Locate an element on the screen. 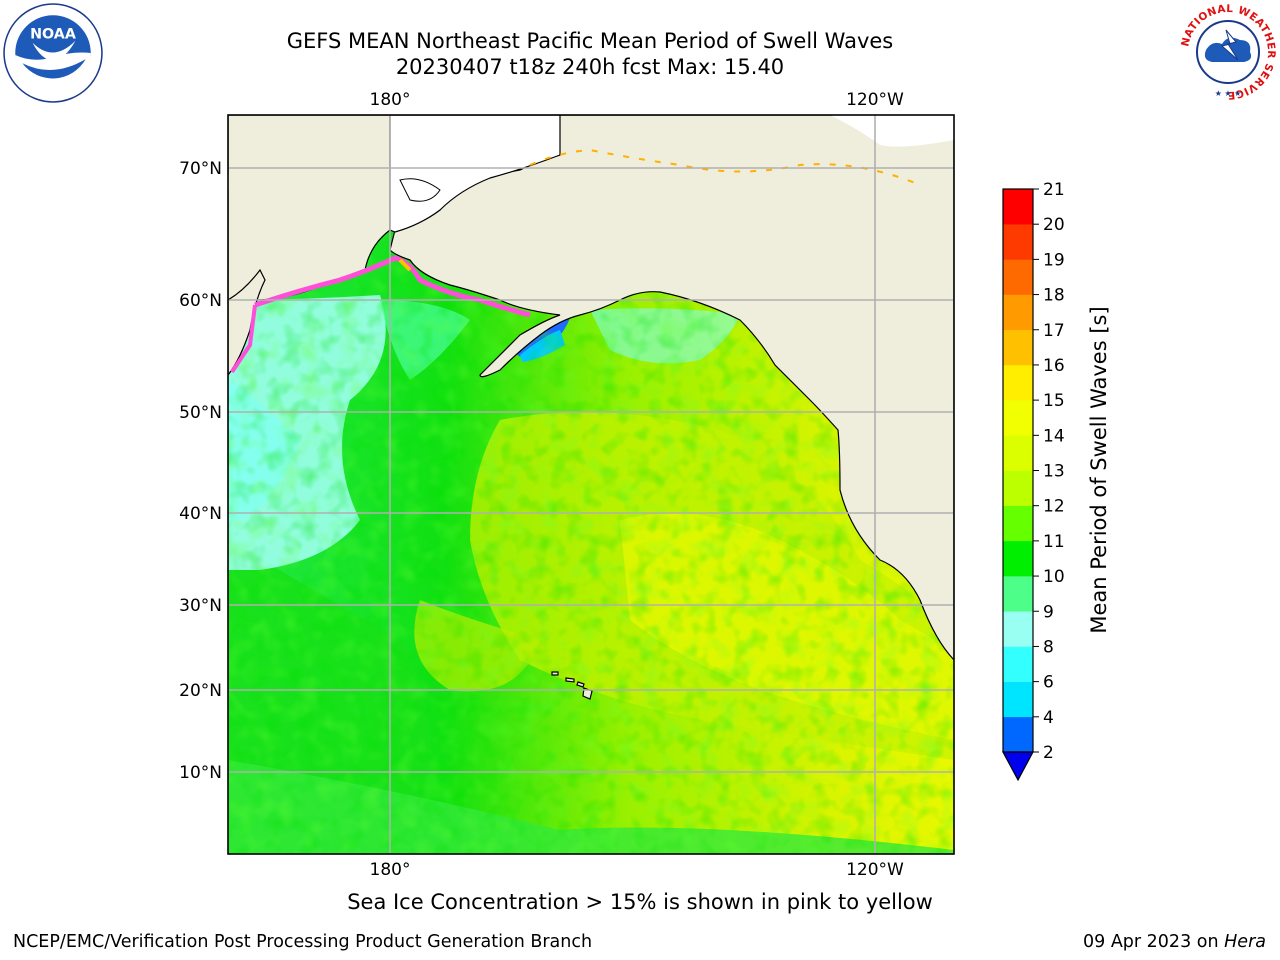  lon-label-bottom-180: 180° is located at coordinates (390, 870).